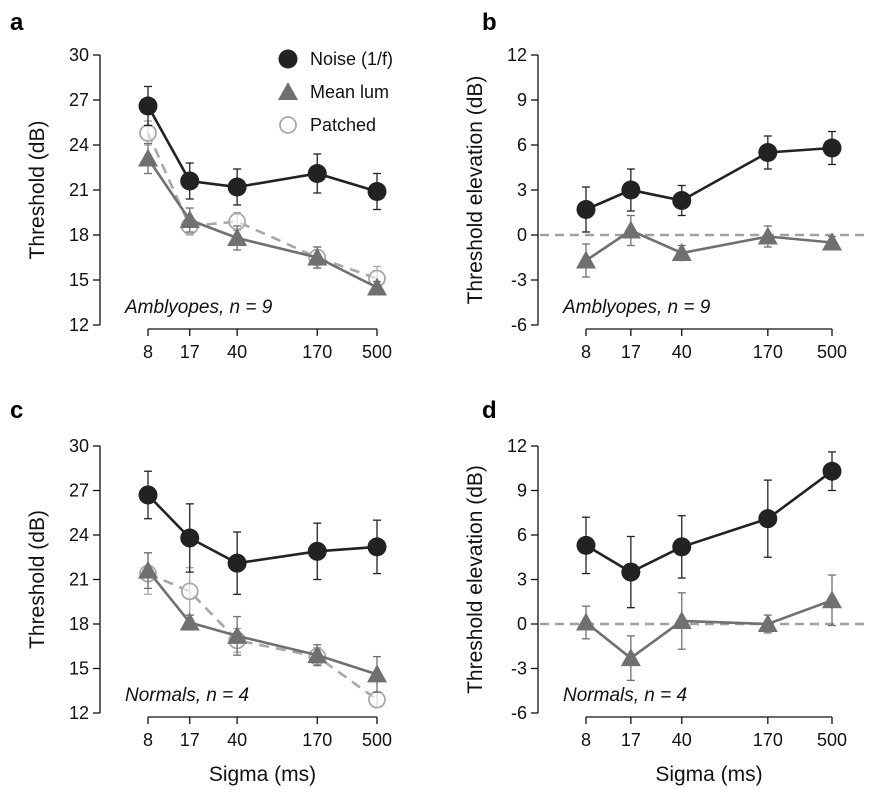 The width and height of the screenshot is (883, 792). What do you see at coordinates (16, 410) in the screenshot?
I see `panel-letter-c: c` at bounding box center [16, 410].